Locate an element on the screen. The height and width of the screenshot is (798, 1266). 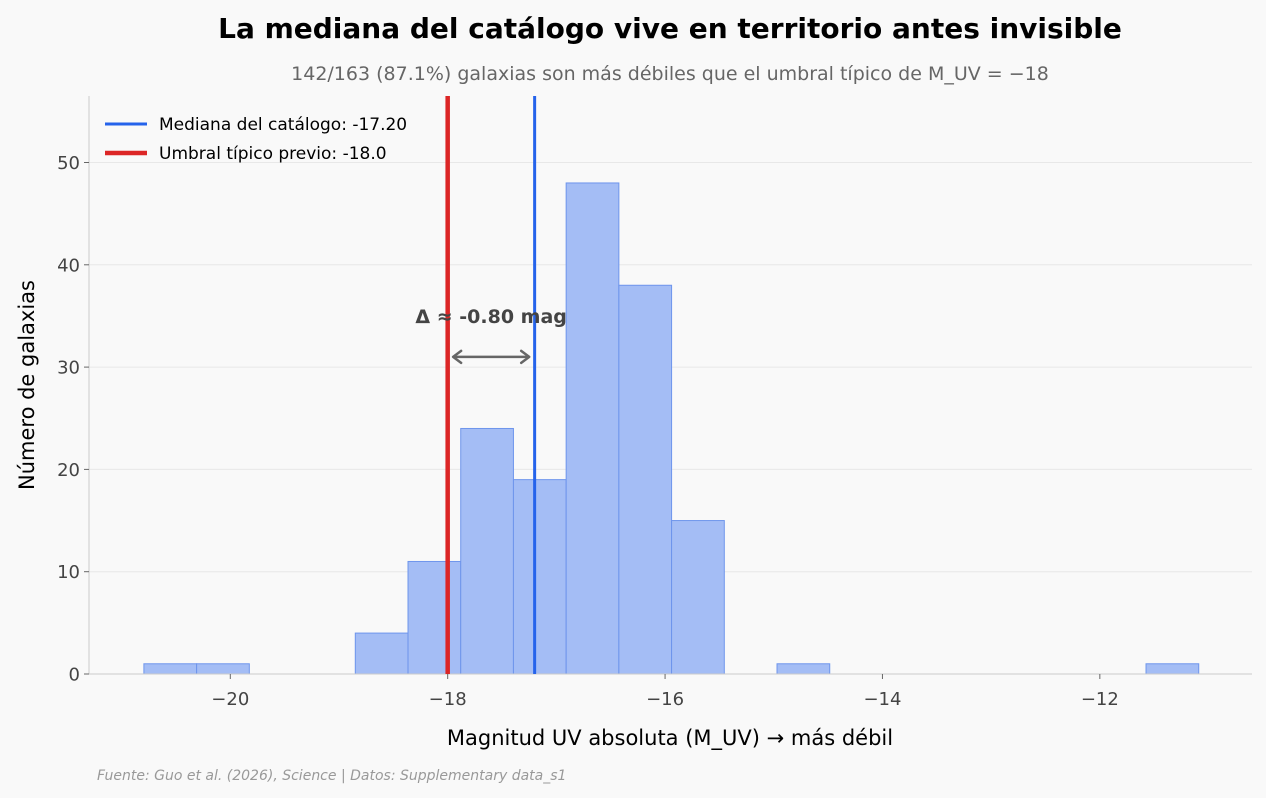
x-tick-label: −20 is located at coordinates (230, 699).